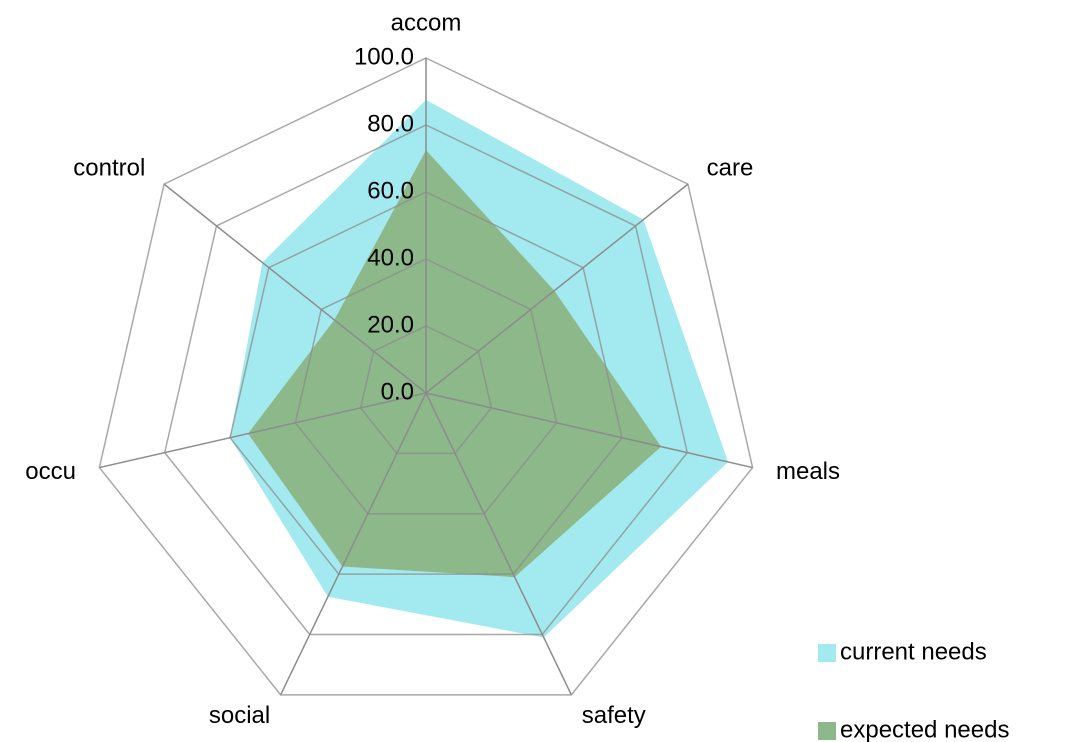 Image resolution: width=1087 pixels, height=742 pixels. What do you see at coordinates (426, 22) in the screenshot?
I see `axis-label: accom` at bounding box center [426, 22].